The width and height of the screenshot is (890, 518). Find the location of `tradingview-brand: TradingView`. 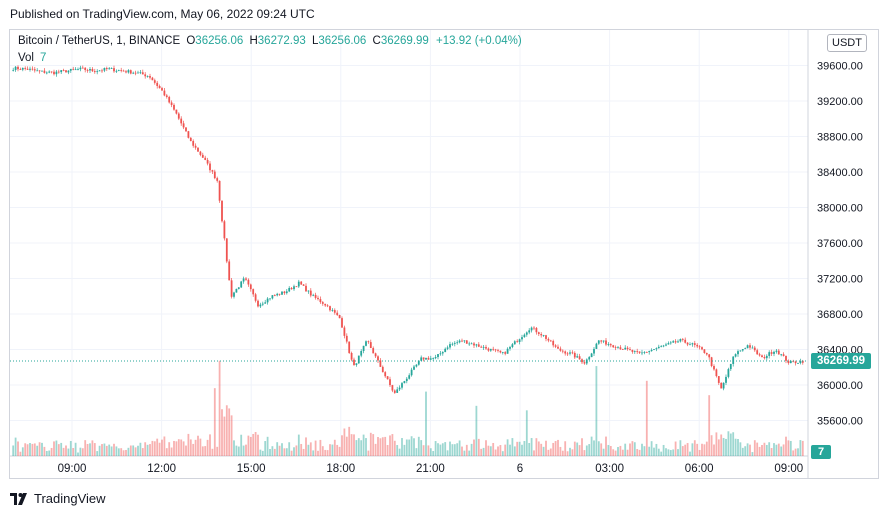

tradingview-brand: TradingView is located at coordinates (58, 498).